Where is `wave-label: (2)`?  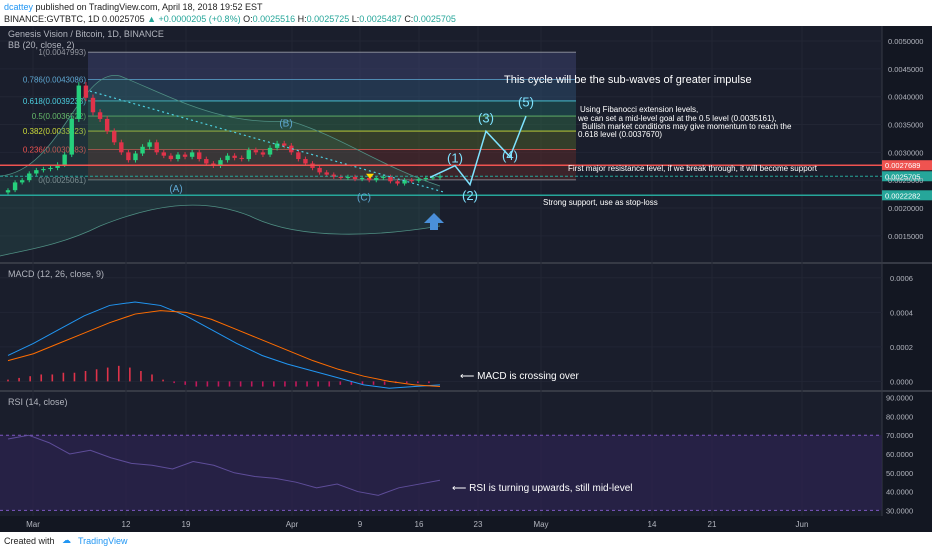
wave-label: (2) is located at coordinates (470, 195).